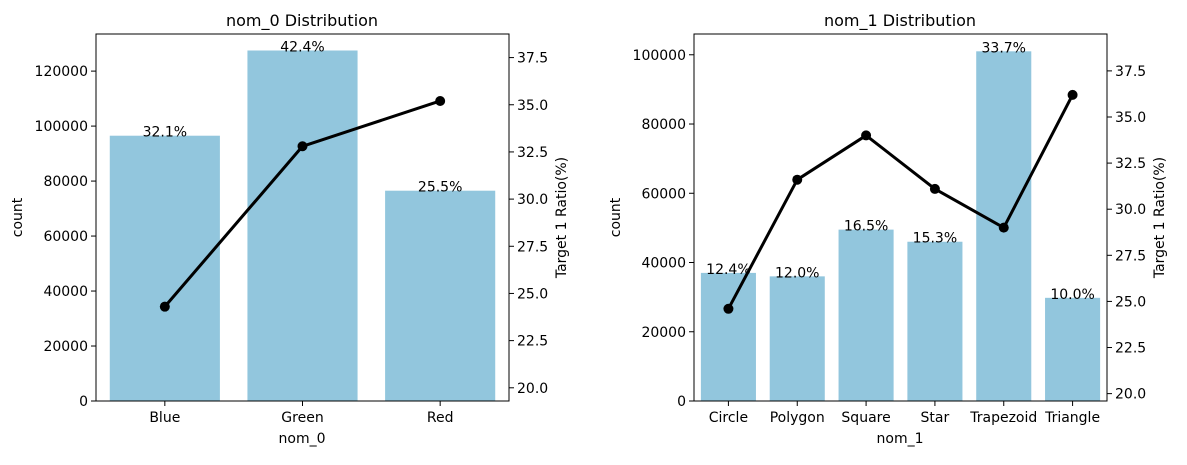 This screenshot has width=1187, height=465. Describe the element at coordinates (440, 418) in the screenshot. I see `x-tick-label: Red` at that location.